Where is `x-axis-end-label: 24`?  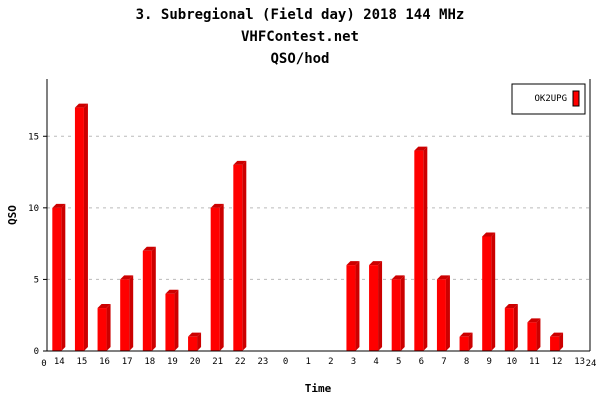 x-axis-end-label: 24 is located at coordinates (591, 364).